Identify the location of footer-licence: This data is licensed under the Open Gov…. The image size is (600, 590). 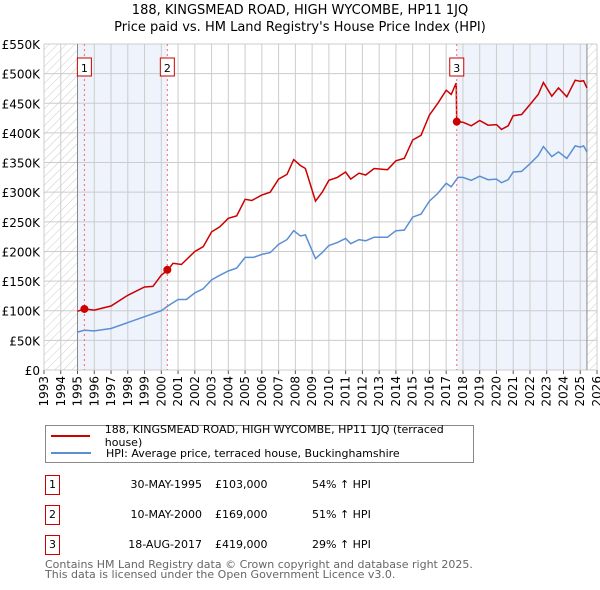
(220, 574).